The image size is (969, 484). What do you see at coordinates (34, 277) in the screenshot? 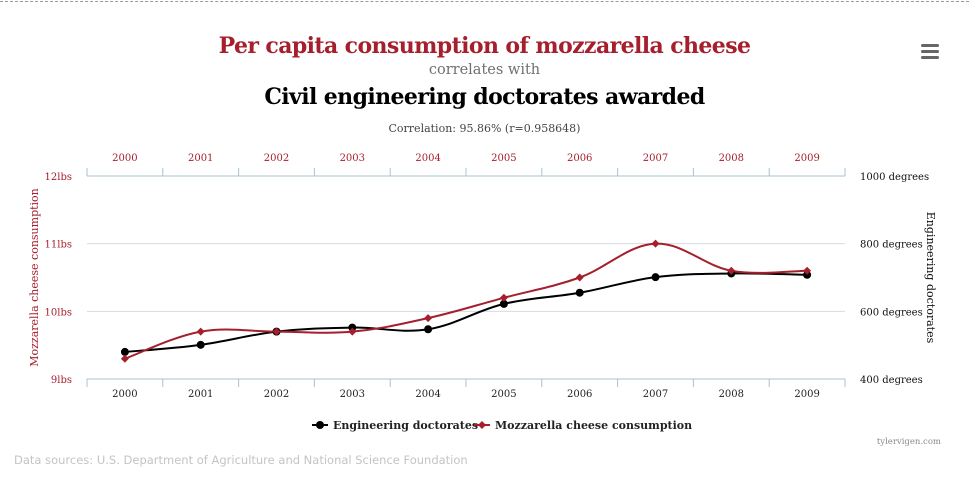
I see `left-axis-title: Mozzarella cheese consumption` at bounding box center [34, 277].